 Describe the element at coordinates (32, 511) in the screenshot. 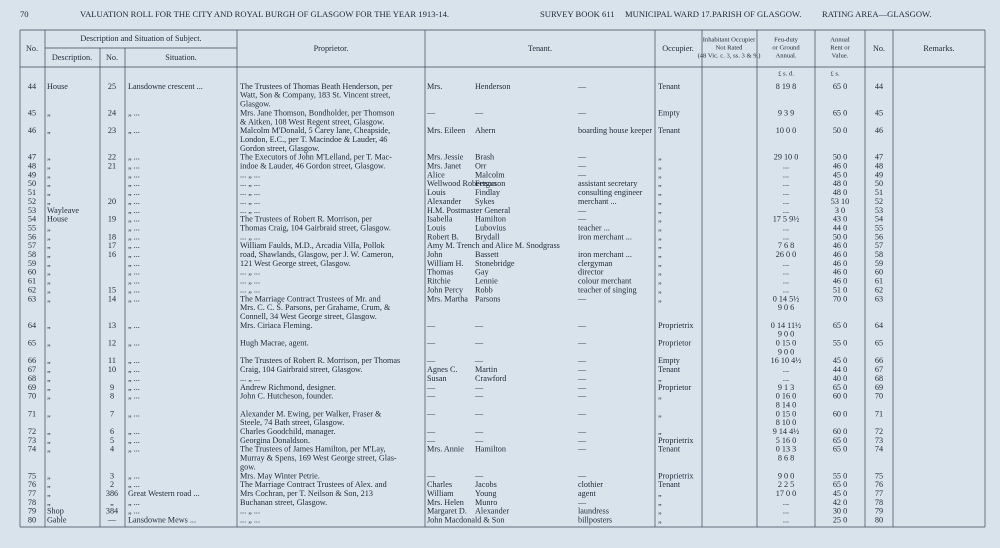

I see `row-no: 79` at that location.